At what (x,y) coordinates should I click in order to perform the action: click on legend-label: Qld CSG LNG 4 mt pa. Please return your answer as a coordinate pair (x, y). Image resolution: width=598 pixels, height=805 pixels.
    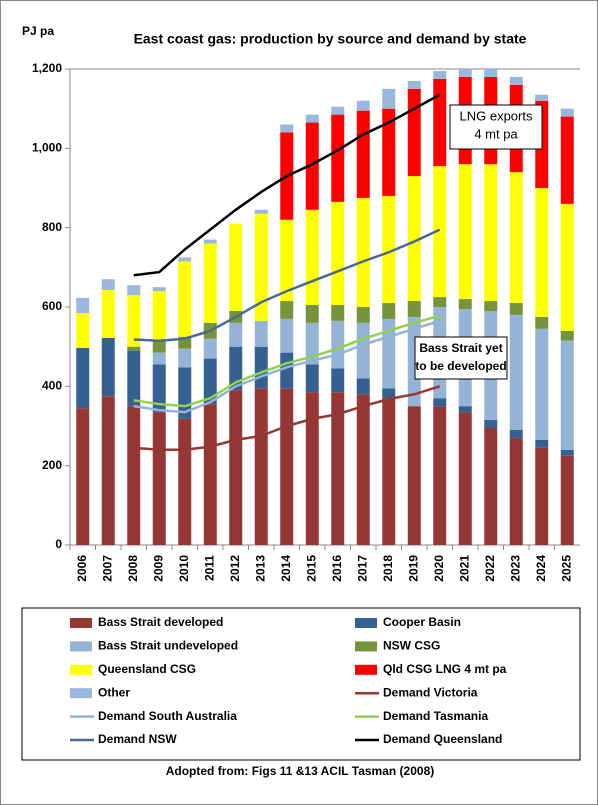
    Looking at the image, I should click on (445, 669).